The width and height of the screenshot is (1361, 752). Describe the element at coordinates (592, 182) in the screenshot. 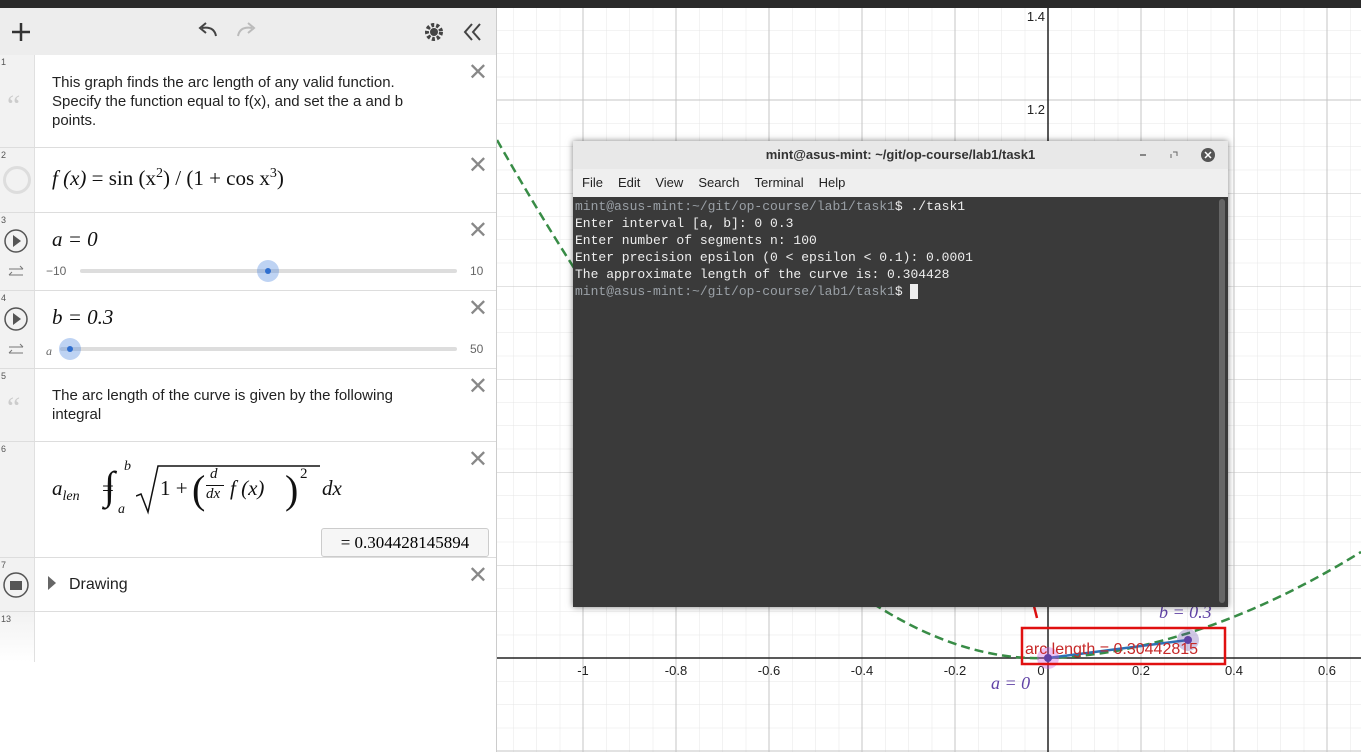

I see `menu-item: File` at that location.